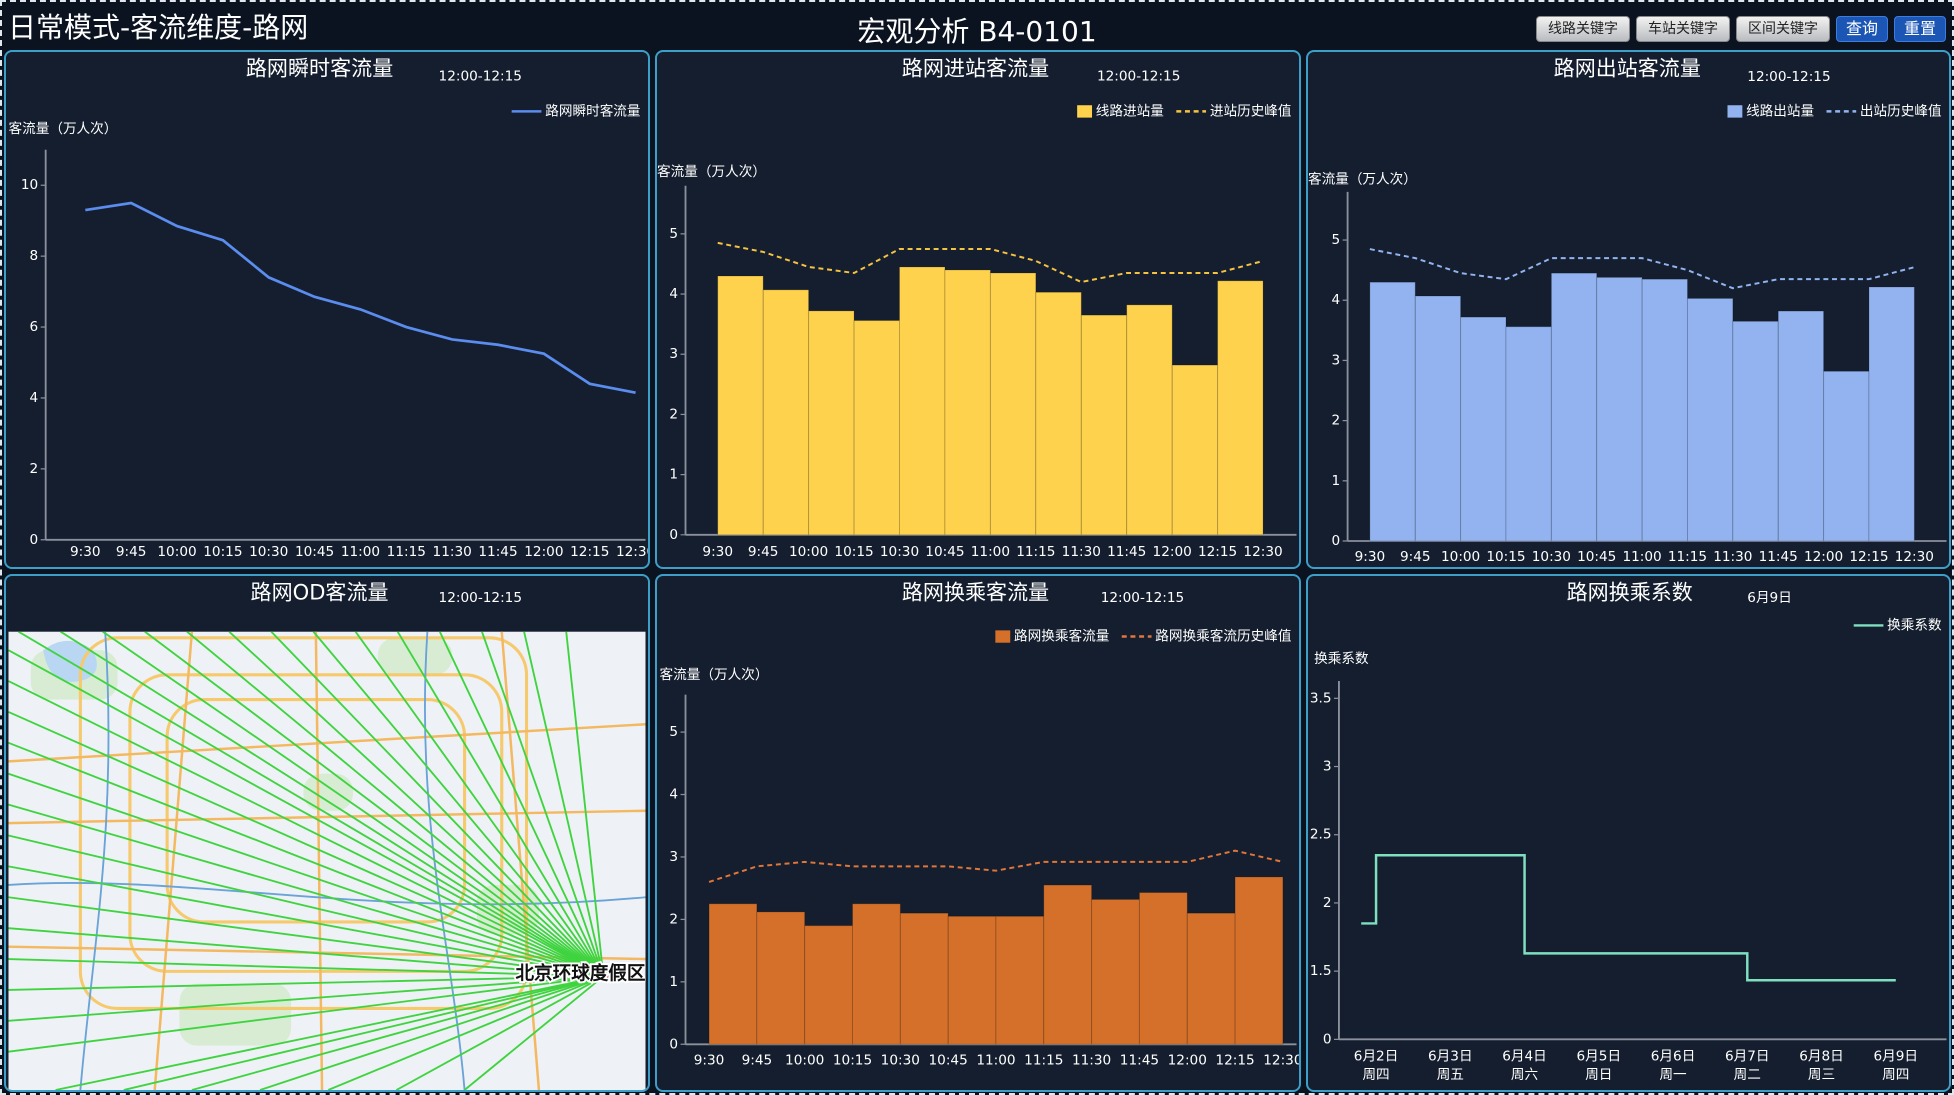 The height and width of the screenshot is (1095, 1954). Describe the element at coordinates (94, 860) in the screenshot. I see `metro-line` at that location.